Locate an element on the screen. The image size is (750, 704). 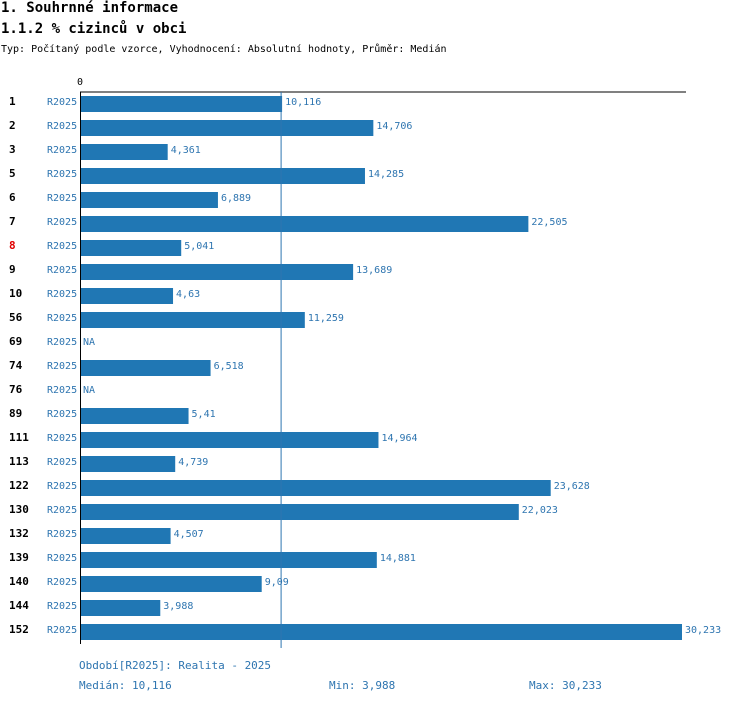
row-label: 89 is located at coordinates (15, 413).